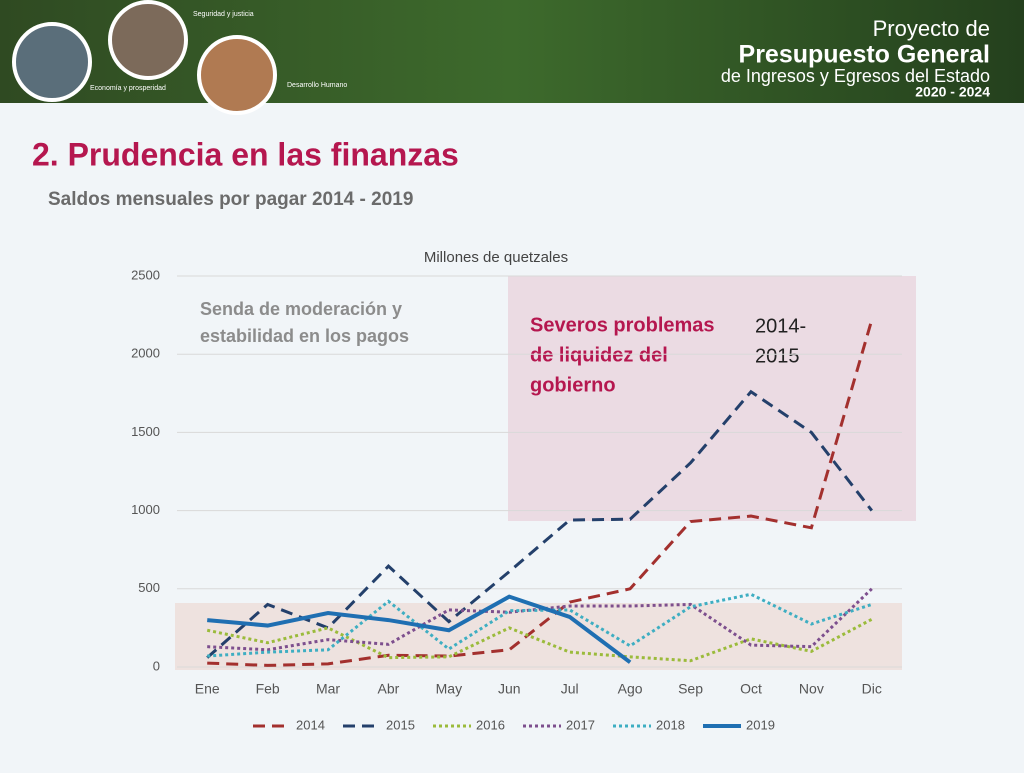 The width and height of the screenshot is (1024, 773). Describe the element at coordinates (751, 689) in the screenshot. I see `x-tick-label: Oct` at that location.